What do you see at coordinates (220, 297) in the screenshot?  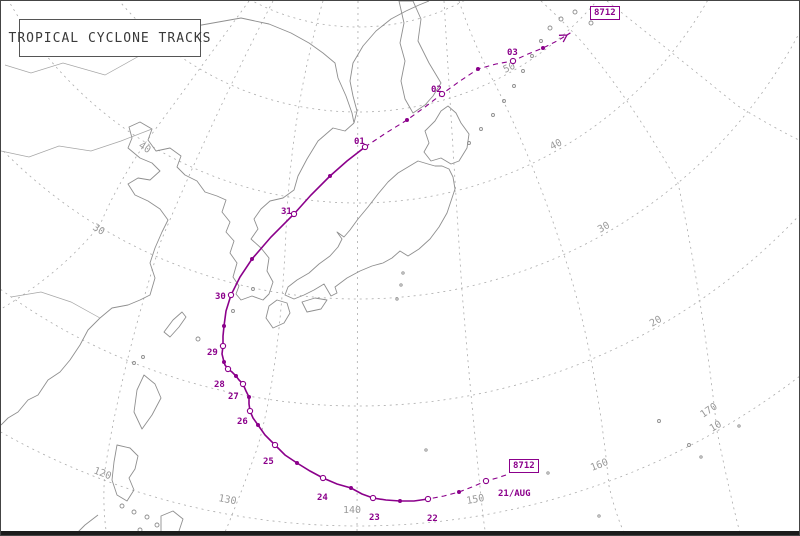 I see `track-date-label: 30` at bounding box center [220, 297].